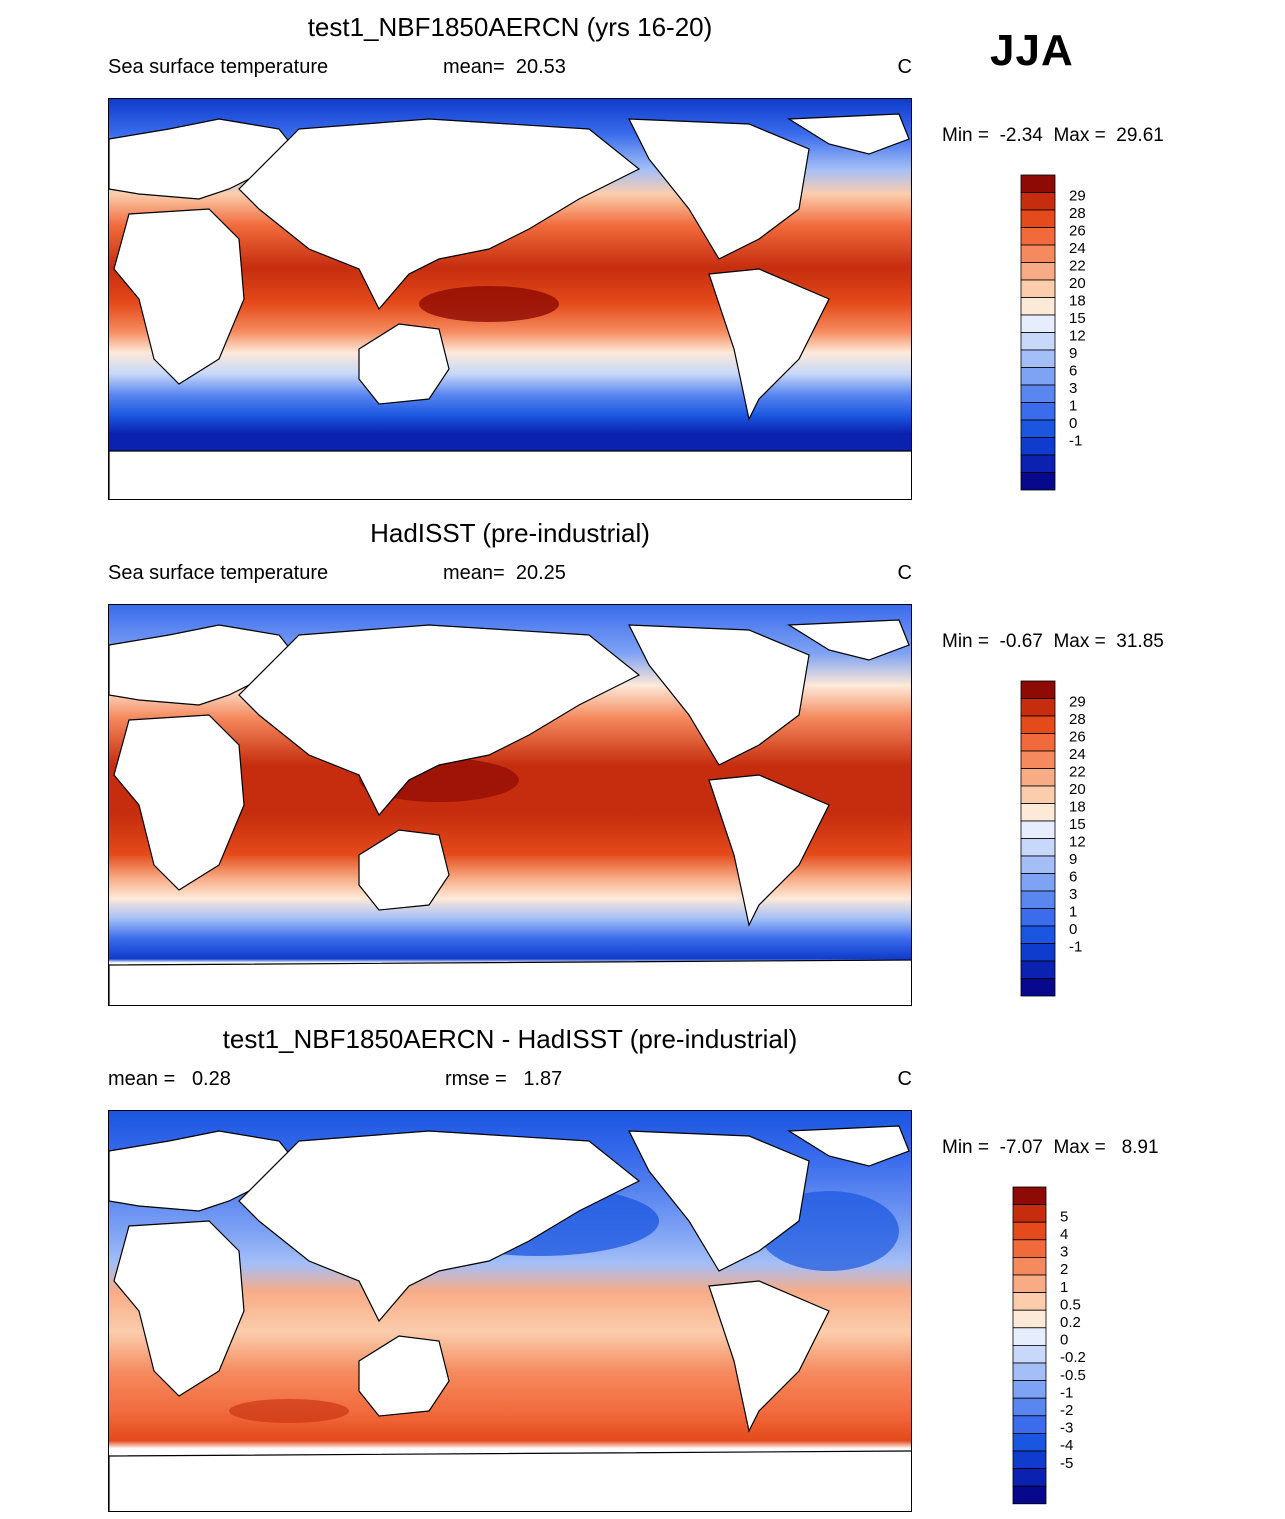  Describe the element at coordinates (1064, 1269) in the screenshot. I see `legend-tick-label: 2` at that location.